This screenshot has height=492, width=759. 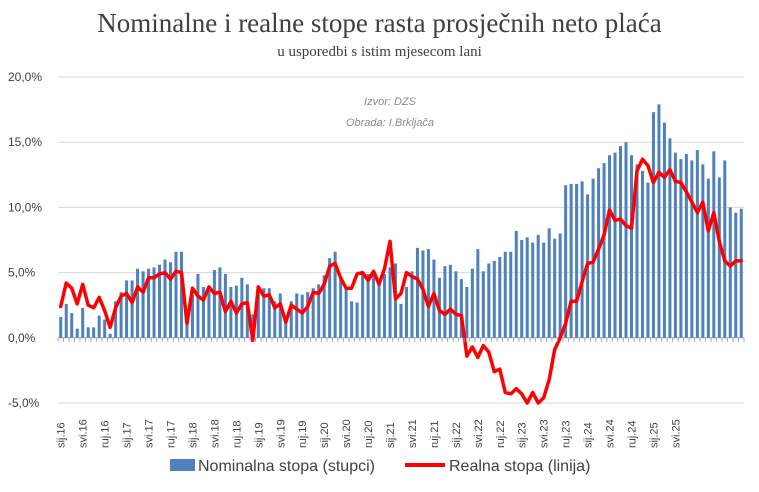 What do you see at coordinates (303, 434) in the screenshot?
I see `x-tick-label: ruj.19` at bounding box center [303, 434].